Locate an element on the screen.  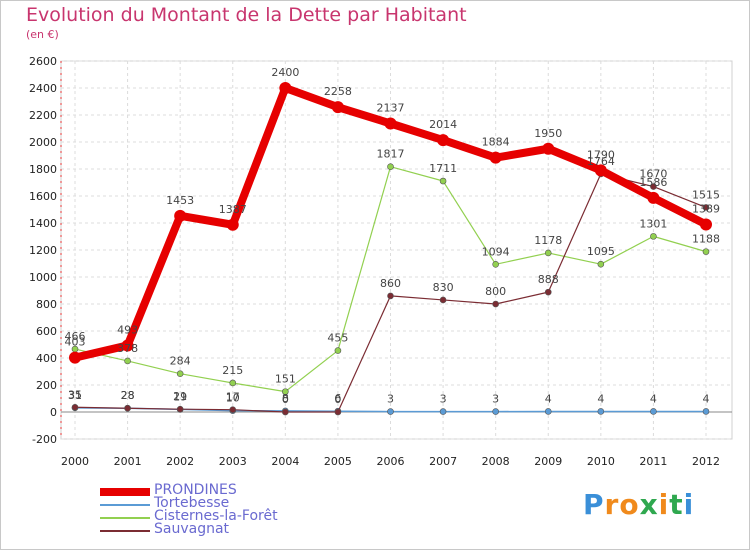
legend-label: PRONDINES is located at coordinates (195, 490).